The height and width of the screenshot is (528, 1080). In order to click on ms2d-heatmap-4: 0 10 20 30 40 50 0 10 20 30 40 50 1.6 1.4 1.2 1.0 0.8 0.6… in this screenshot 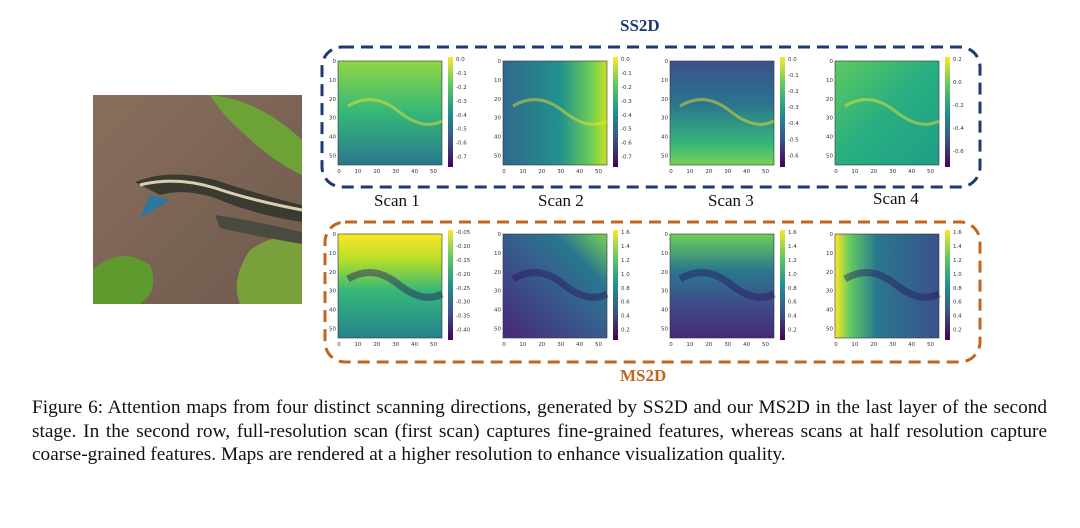, I will do `click(894, 289)`.